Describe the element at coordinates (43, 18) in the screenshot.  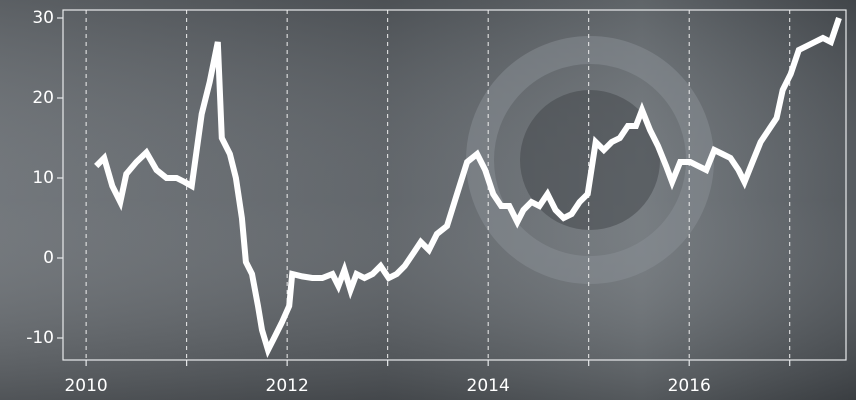
I see `y-tick-label: 30` at that location.